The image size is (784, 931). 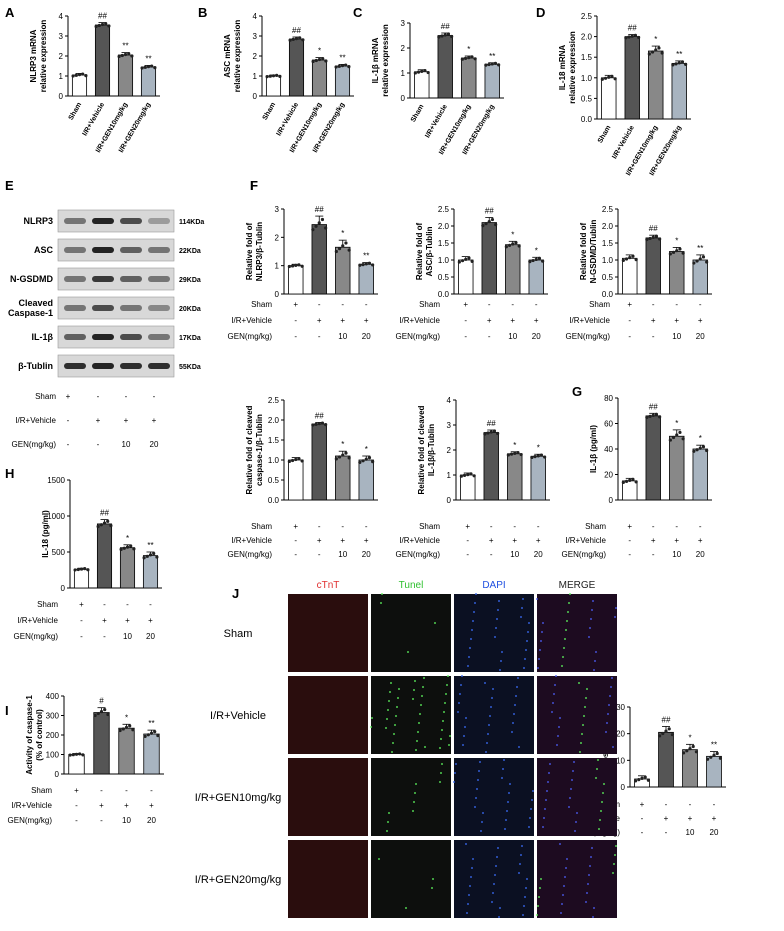 What do you see at coordinates (403, 73) in the screenshot?
I see `y-tick-label: 1` at bounding box center [403, 73].